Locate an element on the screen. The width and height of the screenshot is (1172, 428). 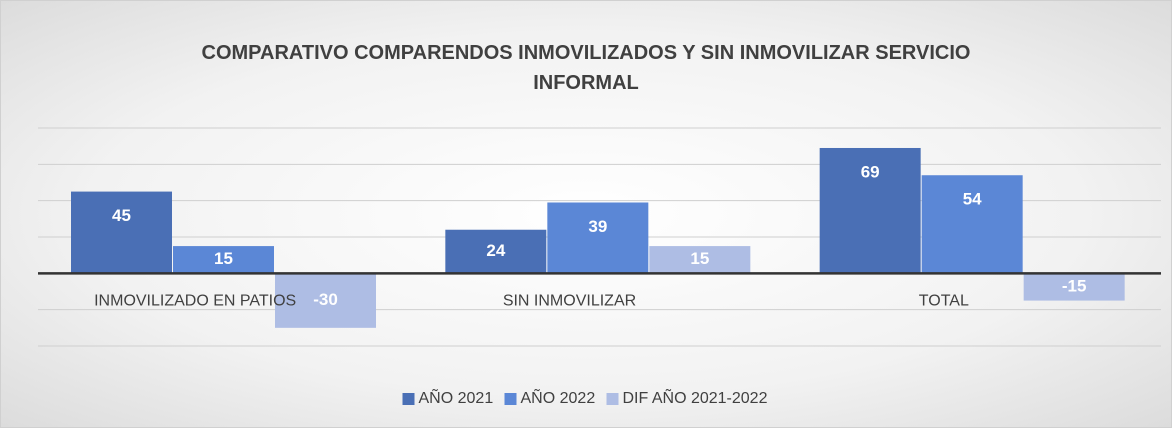
data-label: 69 is located at coordinates (870, 171).